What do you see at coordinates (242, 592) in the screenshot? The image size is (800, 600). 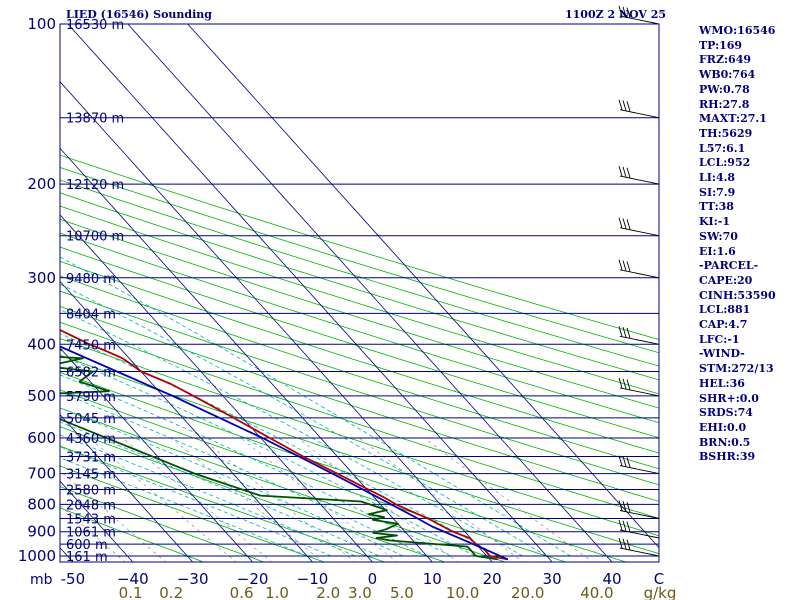 I see `mixing-ratio-label: 0.6` at bounding box center [242, 592].